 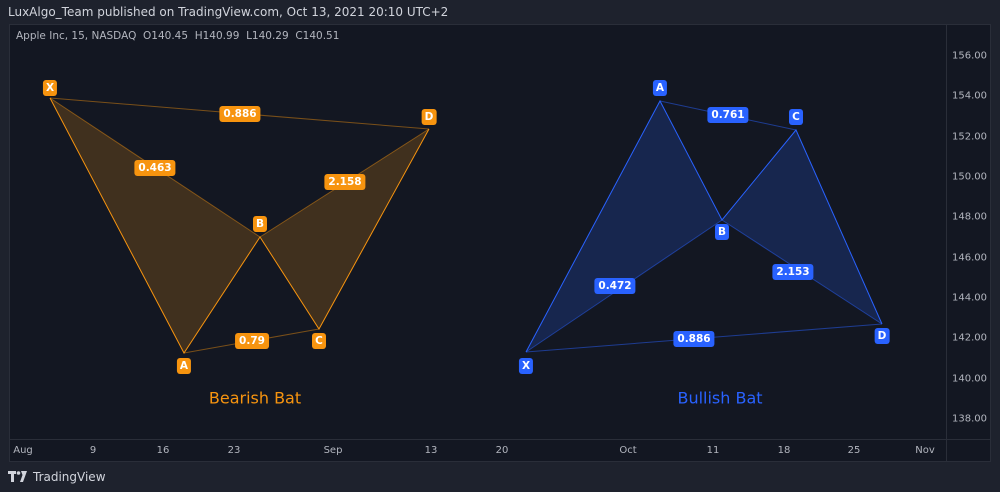 I want to click on ohlc-high: H140.99, so click(x=217, y=36).